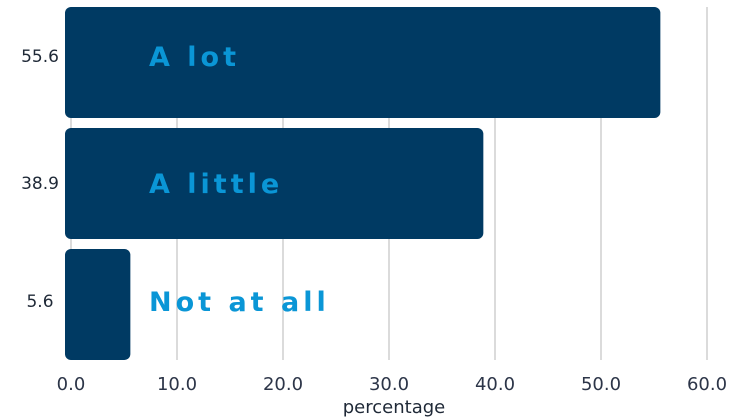  I want to click on x-tick-label: 50.0, so click(601, 384).